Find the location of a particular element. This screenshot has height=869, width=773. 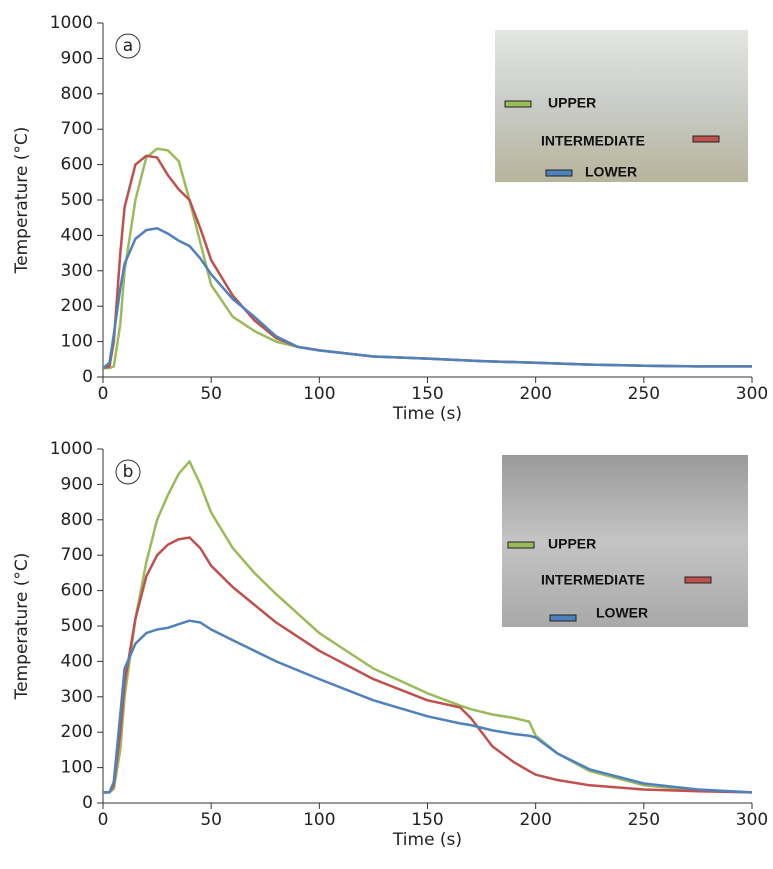

series-line is located at coordinates (427, 298).